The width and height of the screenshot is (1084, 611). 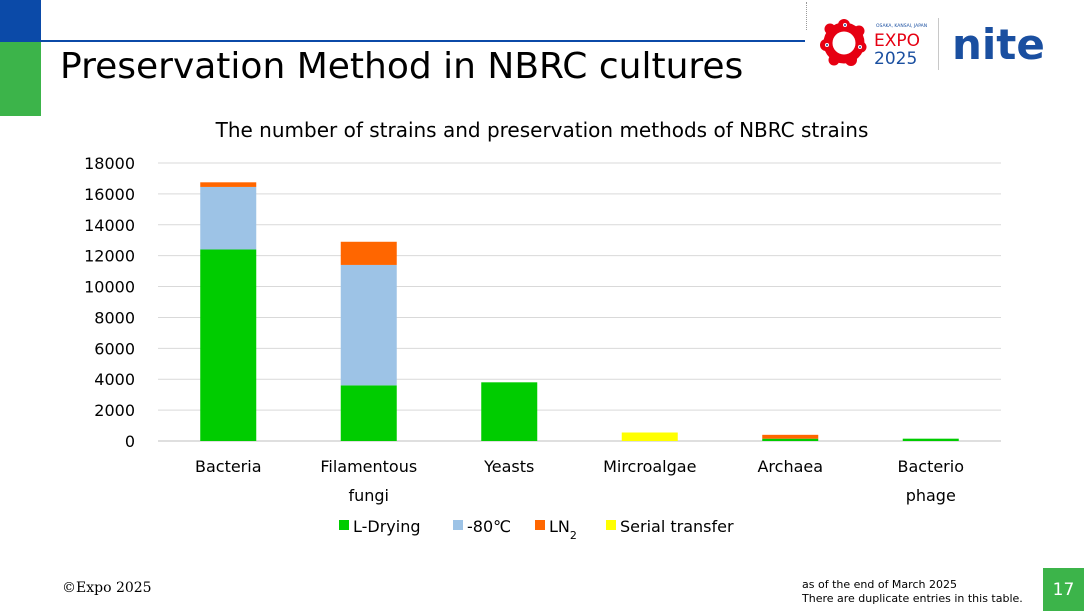 I want to click on legend-label: L-Drying, so click(x=387, y=526).